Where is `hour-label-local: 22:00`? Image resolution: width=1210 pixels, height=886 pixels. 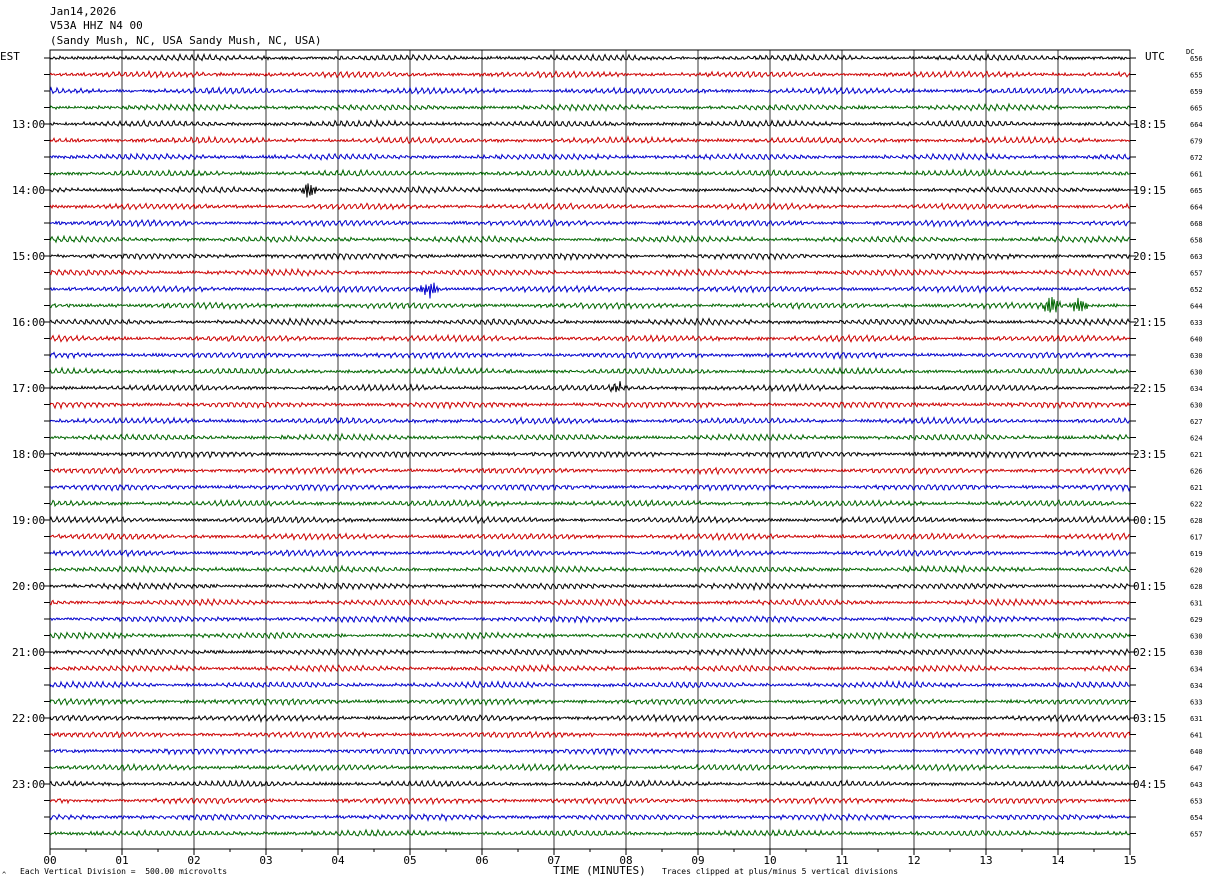
hour-label-local: 22:00 is located at coordinates (28, 718).